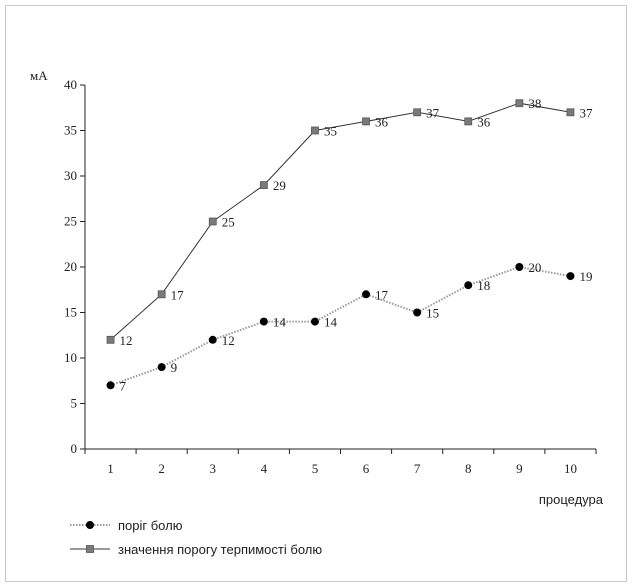 This screenshot has width=633, height=587. I want to click on y-tick-label: 5, so click(74, 403).